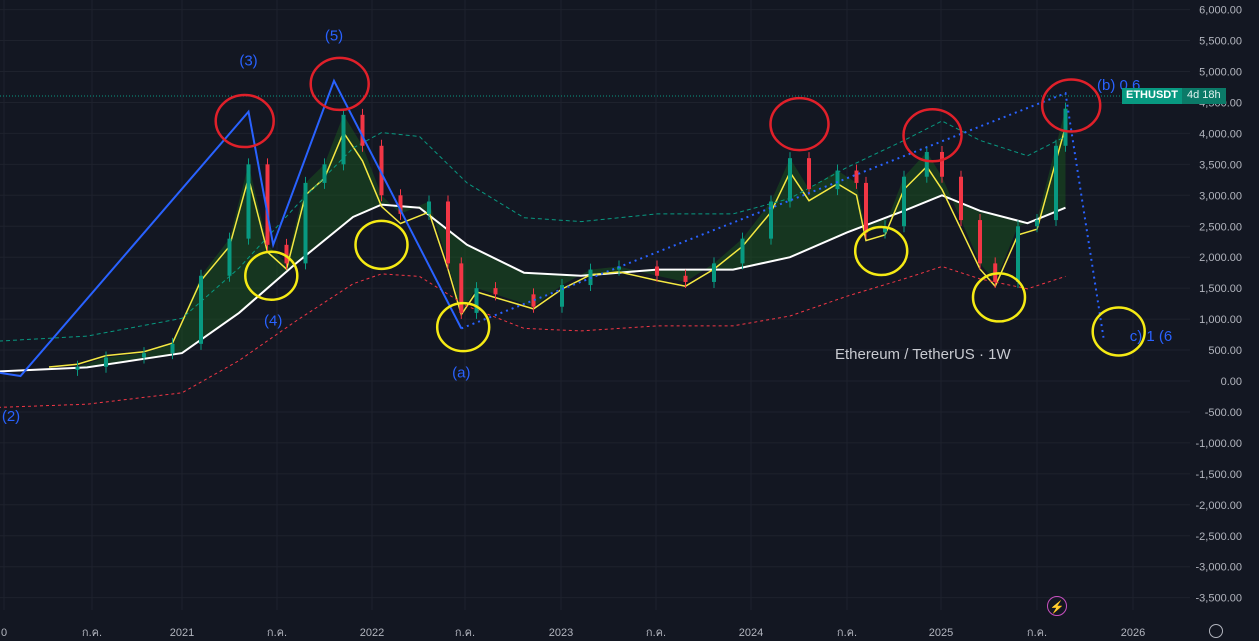  Describe the element at coordinates (1216, 631) in the screenshot. I see `settings-gear-icon` at that location.